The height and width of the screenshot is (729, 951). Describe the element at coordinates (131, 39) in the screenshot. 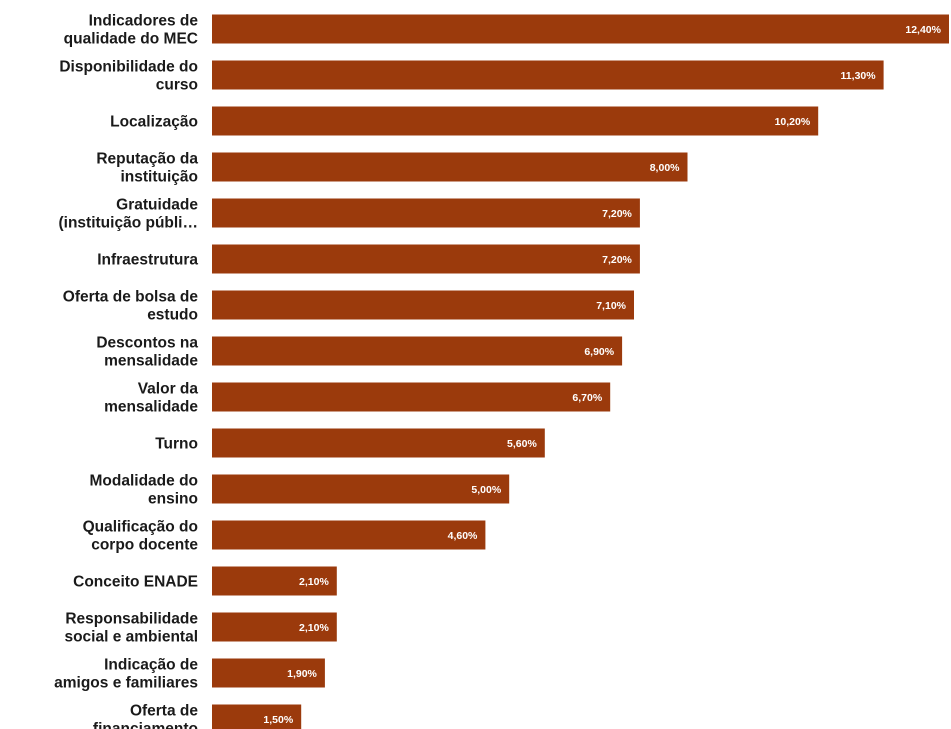

I see `category-label-line: qualidade do MEC` at that location.